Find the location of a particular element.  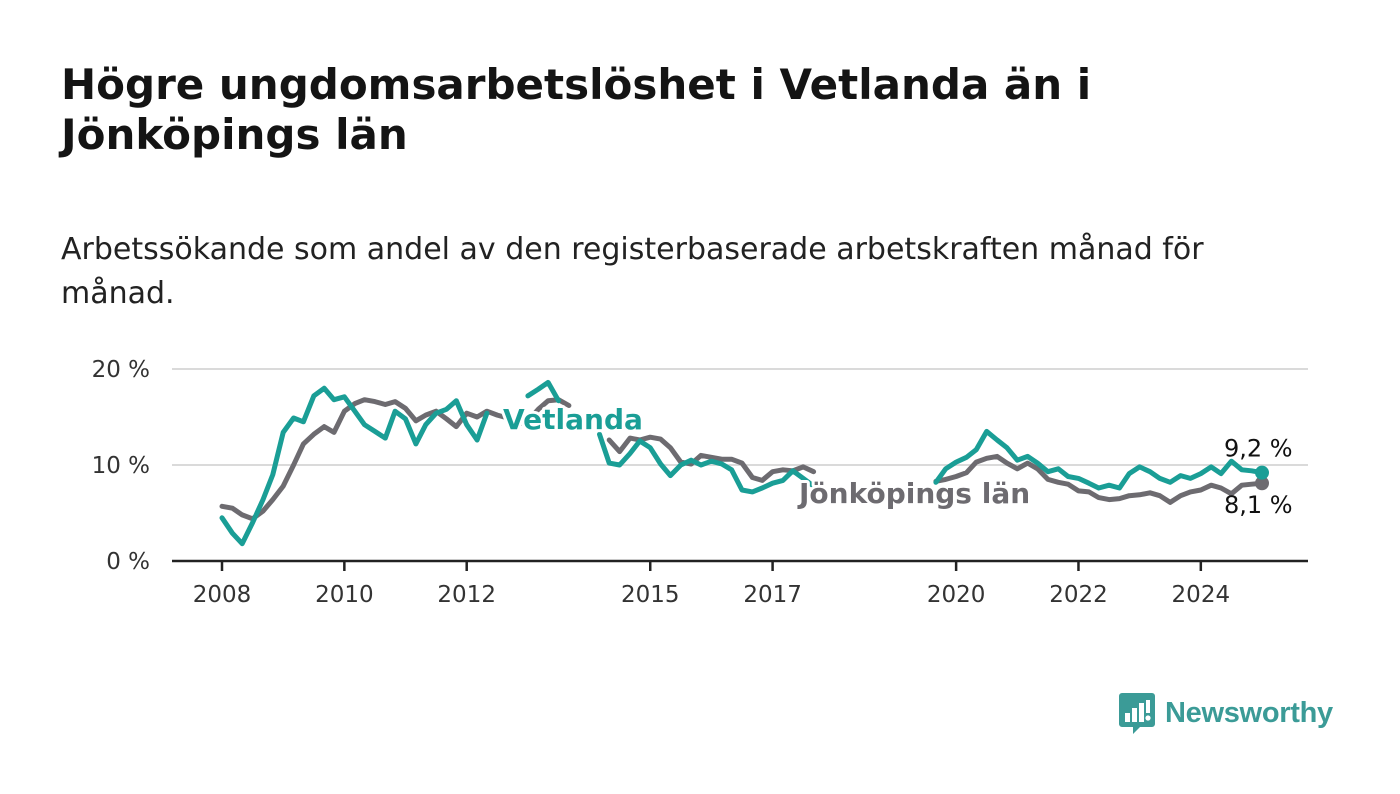

end-value-label: 9,2 % is located at coordinates (1258, 449).